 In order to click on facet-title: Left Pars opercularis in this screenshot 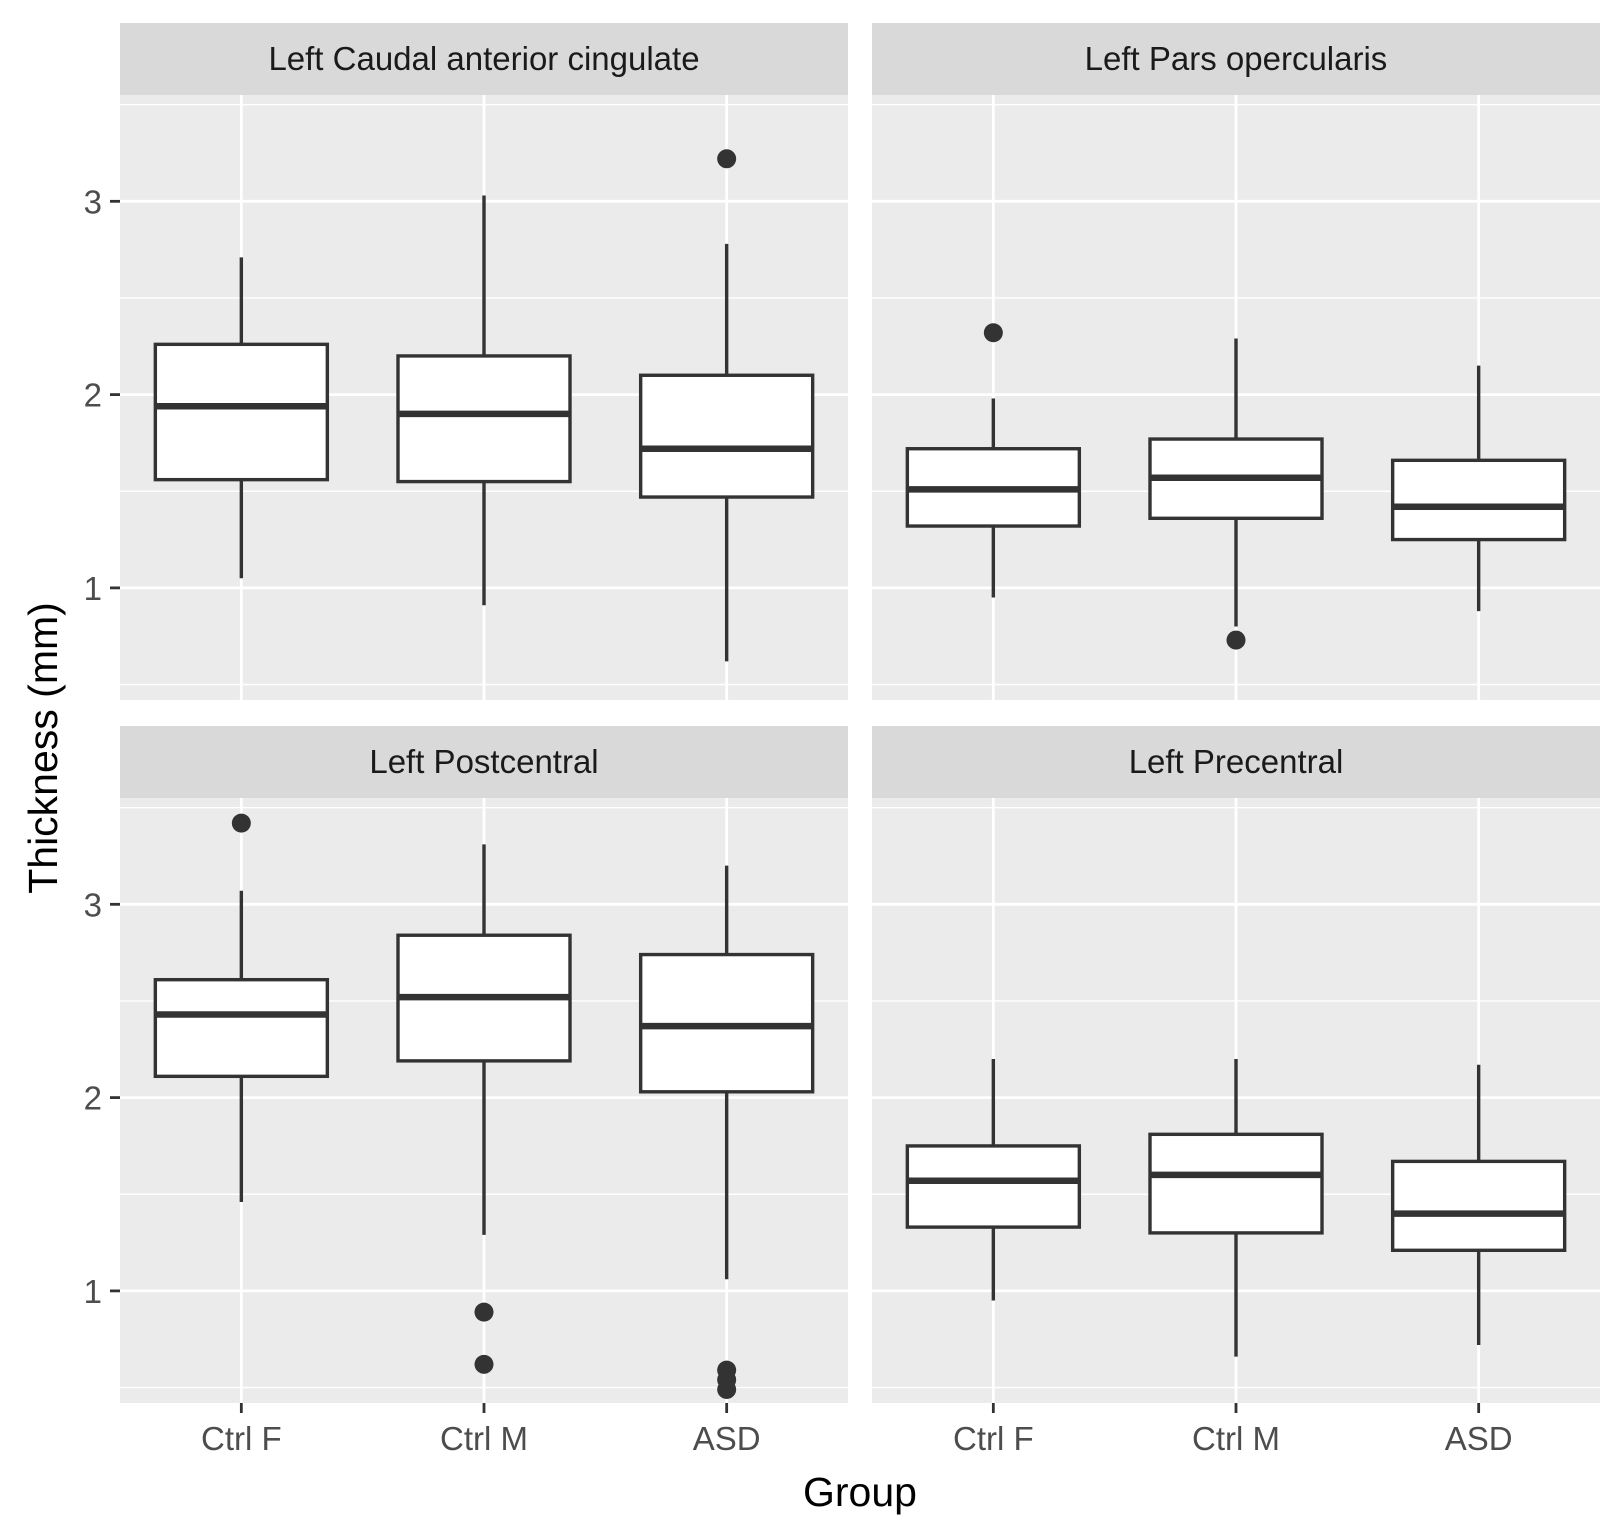, I will do `click(1236, 58)`.